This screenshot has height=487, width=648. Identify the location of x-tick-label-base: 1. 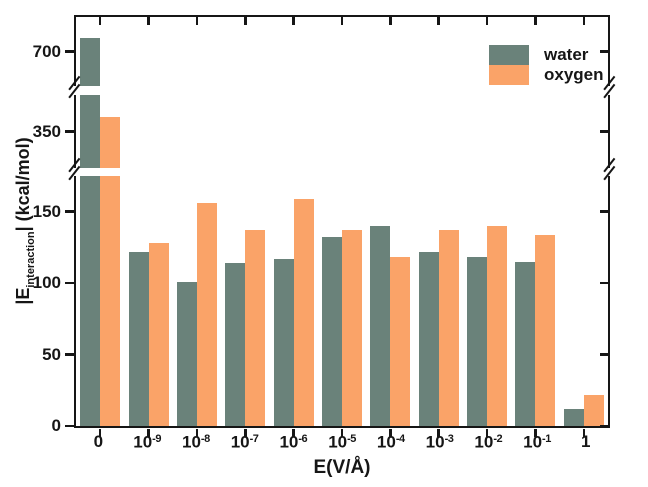
(585, 441).